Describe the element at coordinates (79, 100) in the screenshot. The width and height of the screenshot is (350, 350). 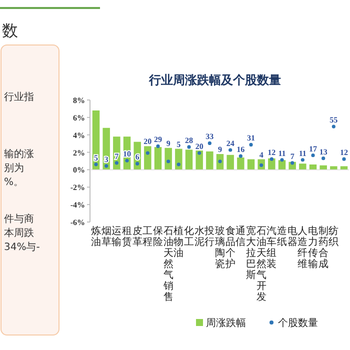
I see `y-tick-label: 8%` at that location.